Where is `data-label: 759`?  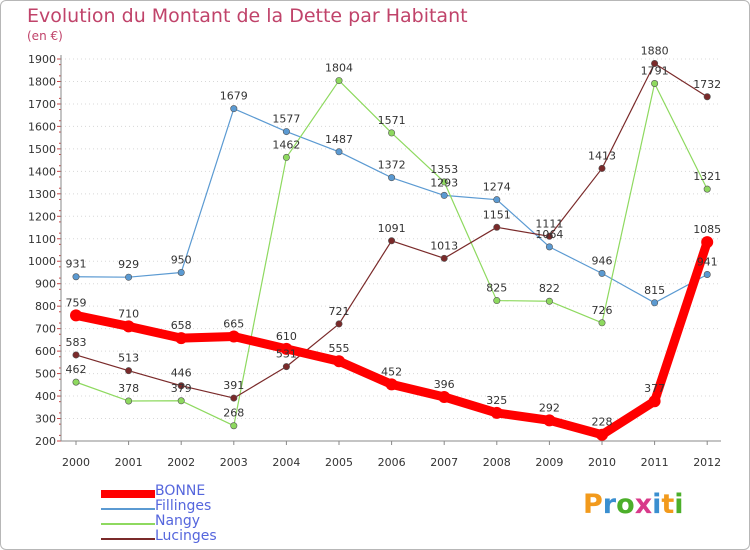
data-label: 759 is located at coordinates (76, 302).